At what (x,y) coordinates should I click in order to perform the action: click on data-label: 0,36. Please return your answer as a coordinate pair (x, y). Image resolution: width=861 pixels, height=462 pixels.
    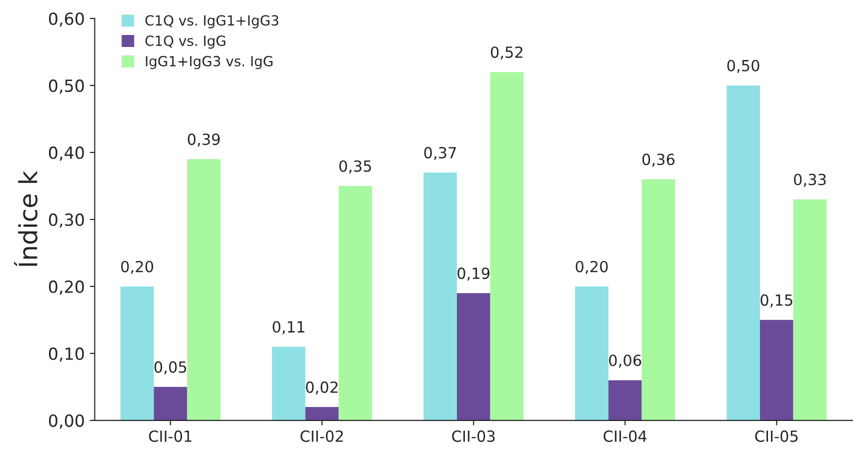
    Looking at the image, I should click on (658, 160).